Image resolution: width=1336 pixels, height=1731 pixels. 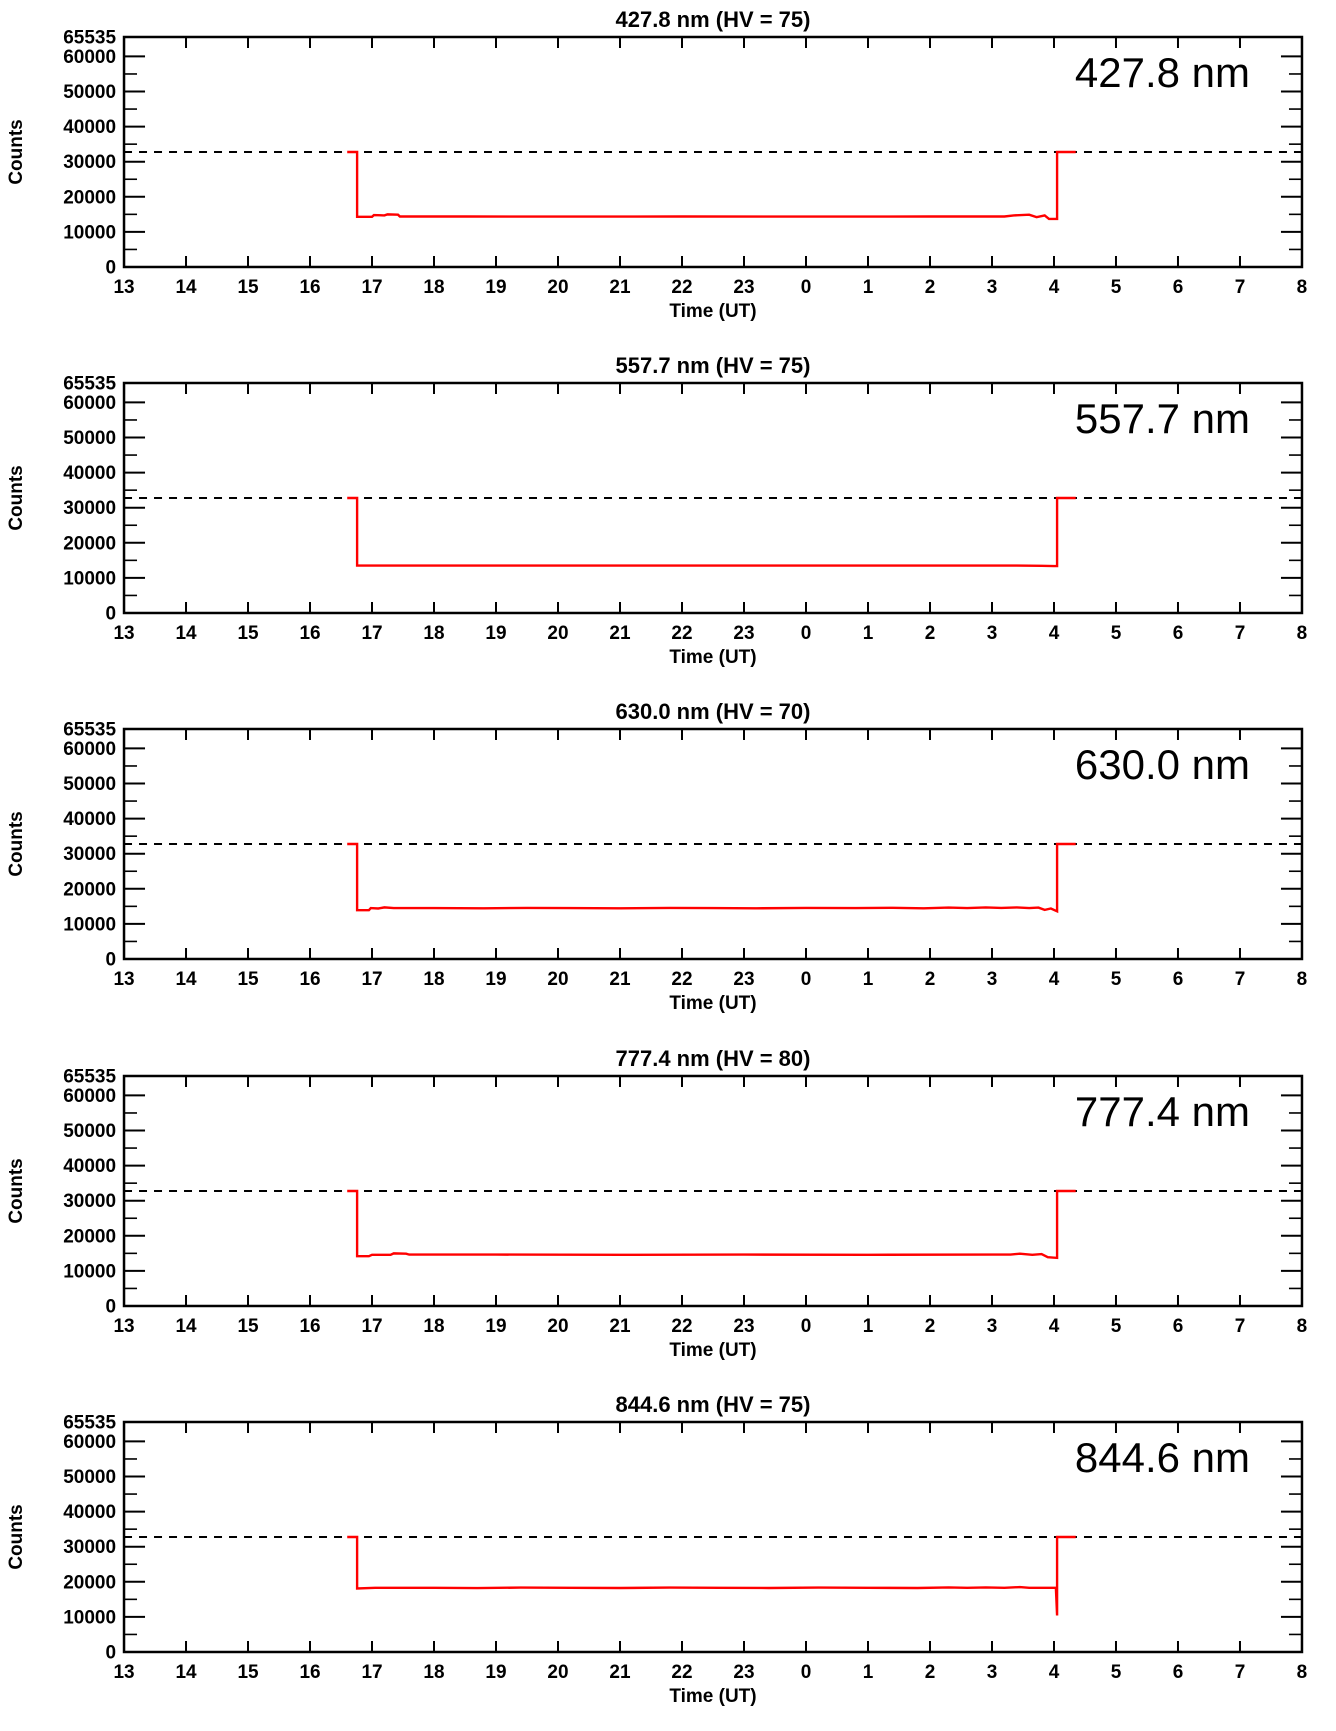 I want to click on panel-title: 557.7 nm (HV = 75), so click(x=713, y=365).